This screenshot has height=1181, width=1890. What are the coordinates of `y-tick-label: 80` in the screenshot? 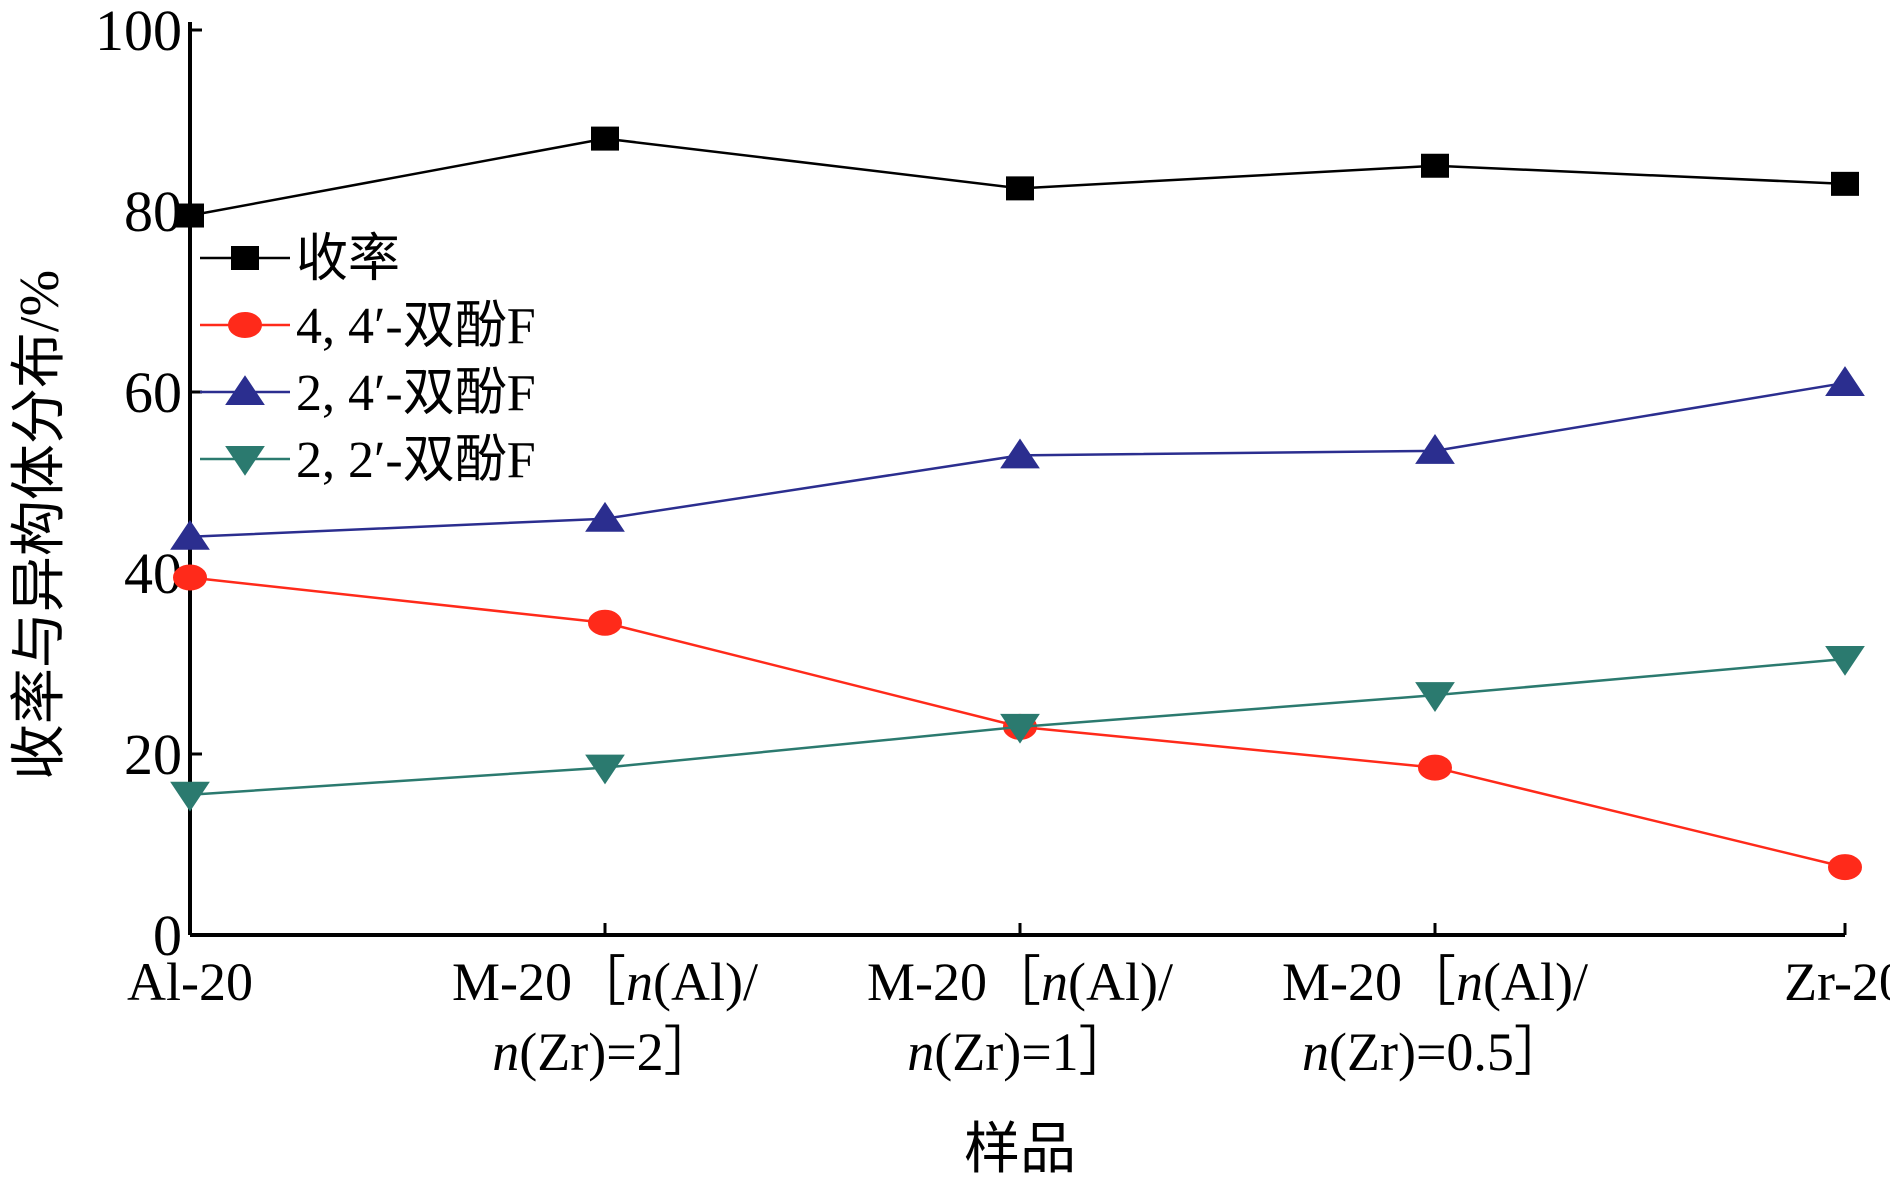 It's located at (153, 211).